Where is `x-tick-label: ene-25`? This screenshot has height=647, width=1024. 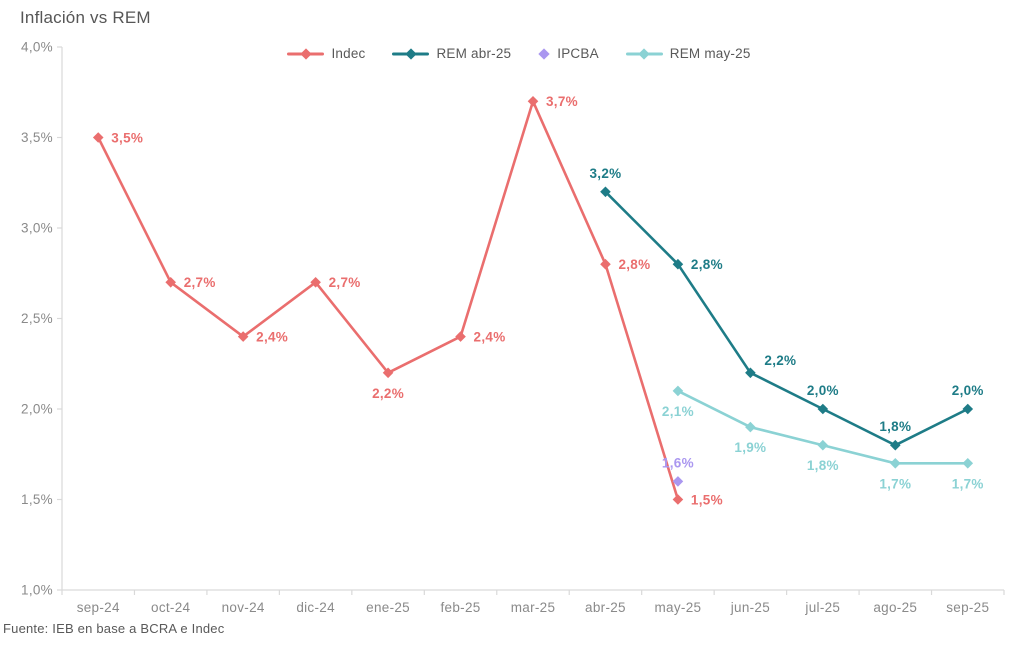 x-tick-label: ene-25 is located at coordinates (388, 607).